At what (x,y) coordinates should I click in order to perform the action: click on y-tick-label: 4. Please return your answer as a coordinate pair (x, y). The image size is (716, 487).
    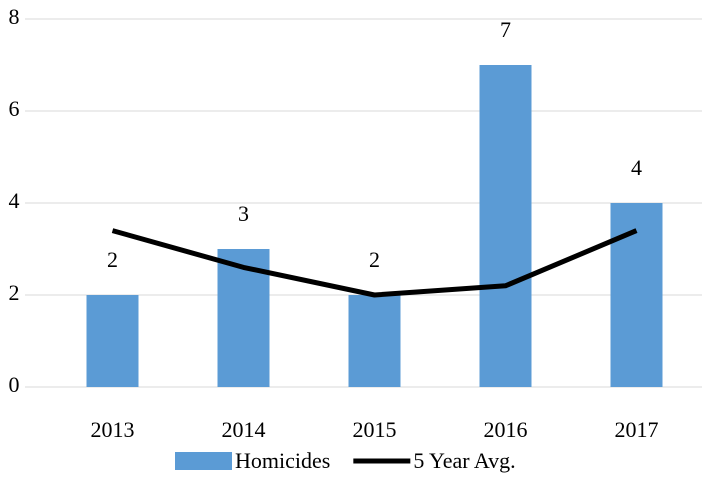
    Looking at the image, I should click on (14, 200).